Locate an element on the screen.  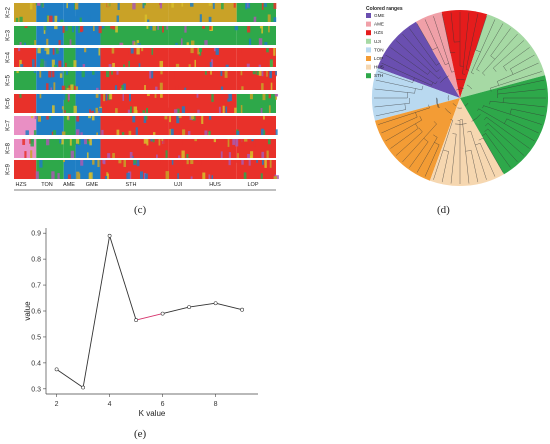
population-label: HZS is located at coordinates (21, 185).